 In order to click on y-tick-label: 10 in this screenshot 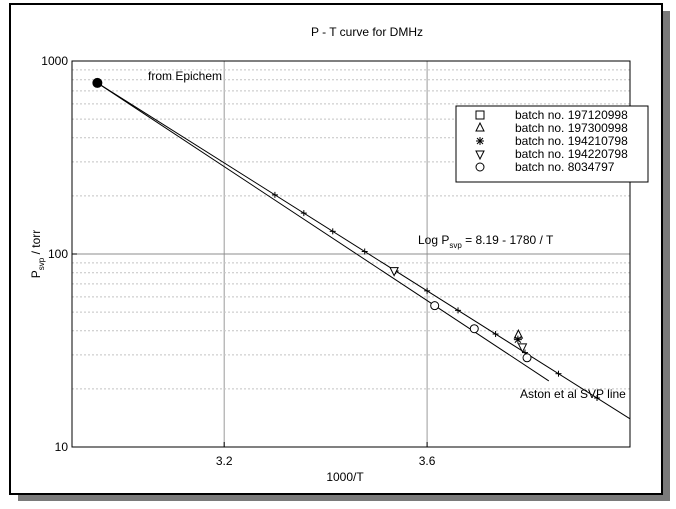, I will do `click(62, 447)`.